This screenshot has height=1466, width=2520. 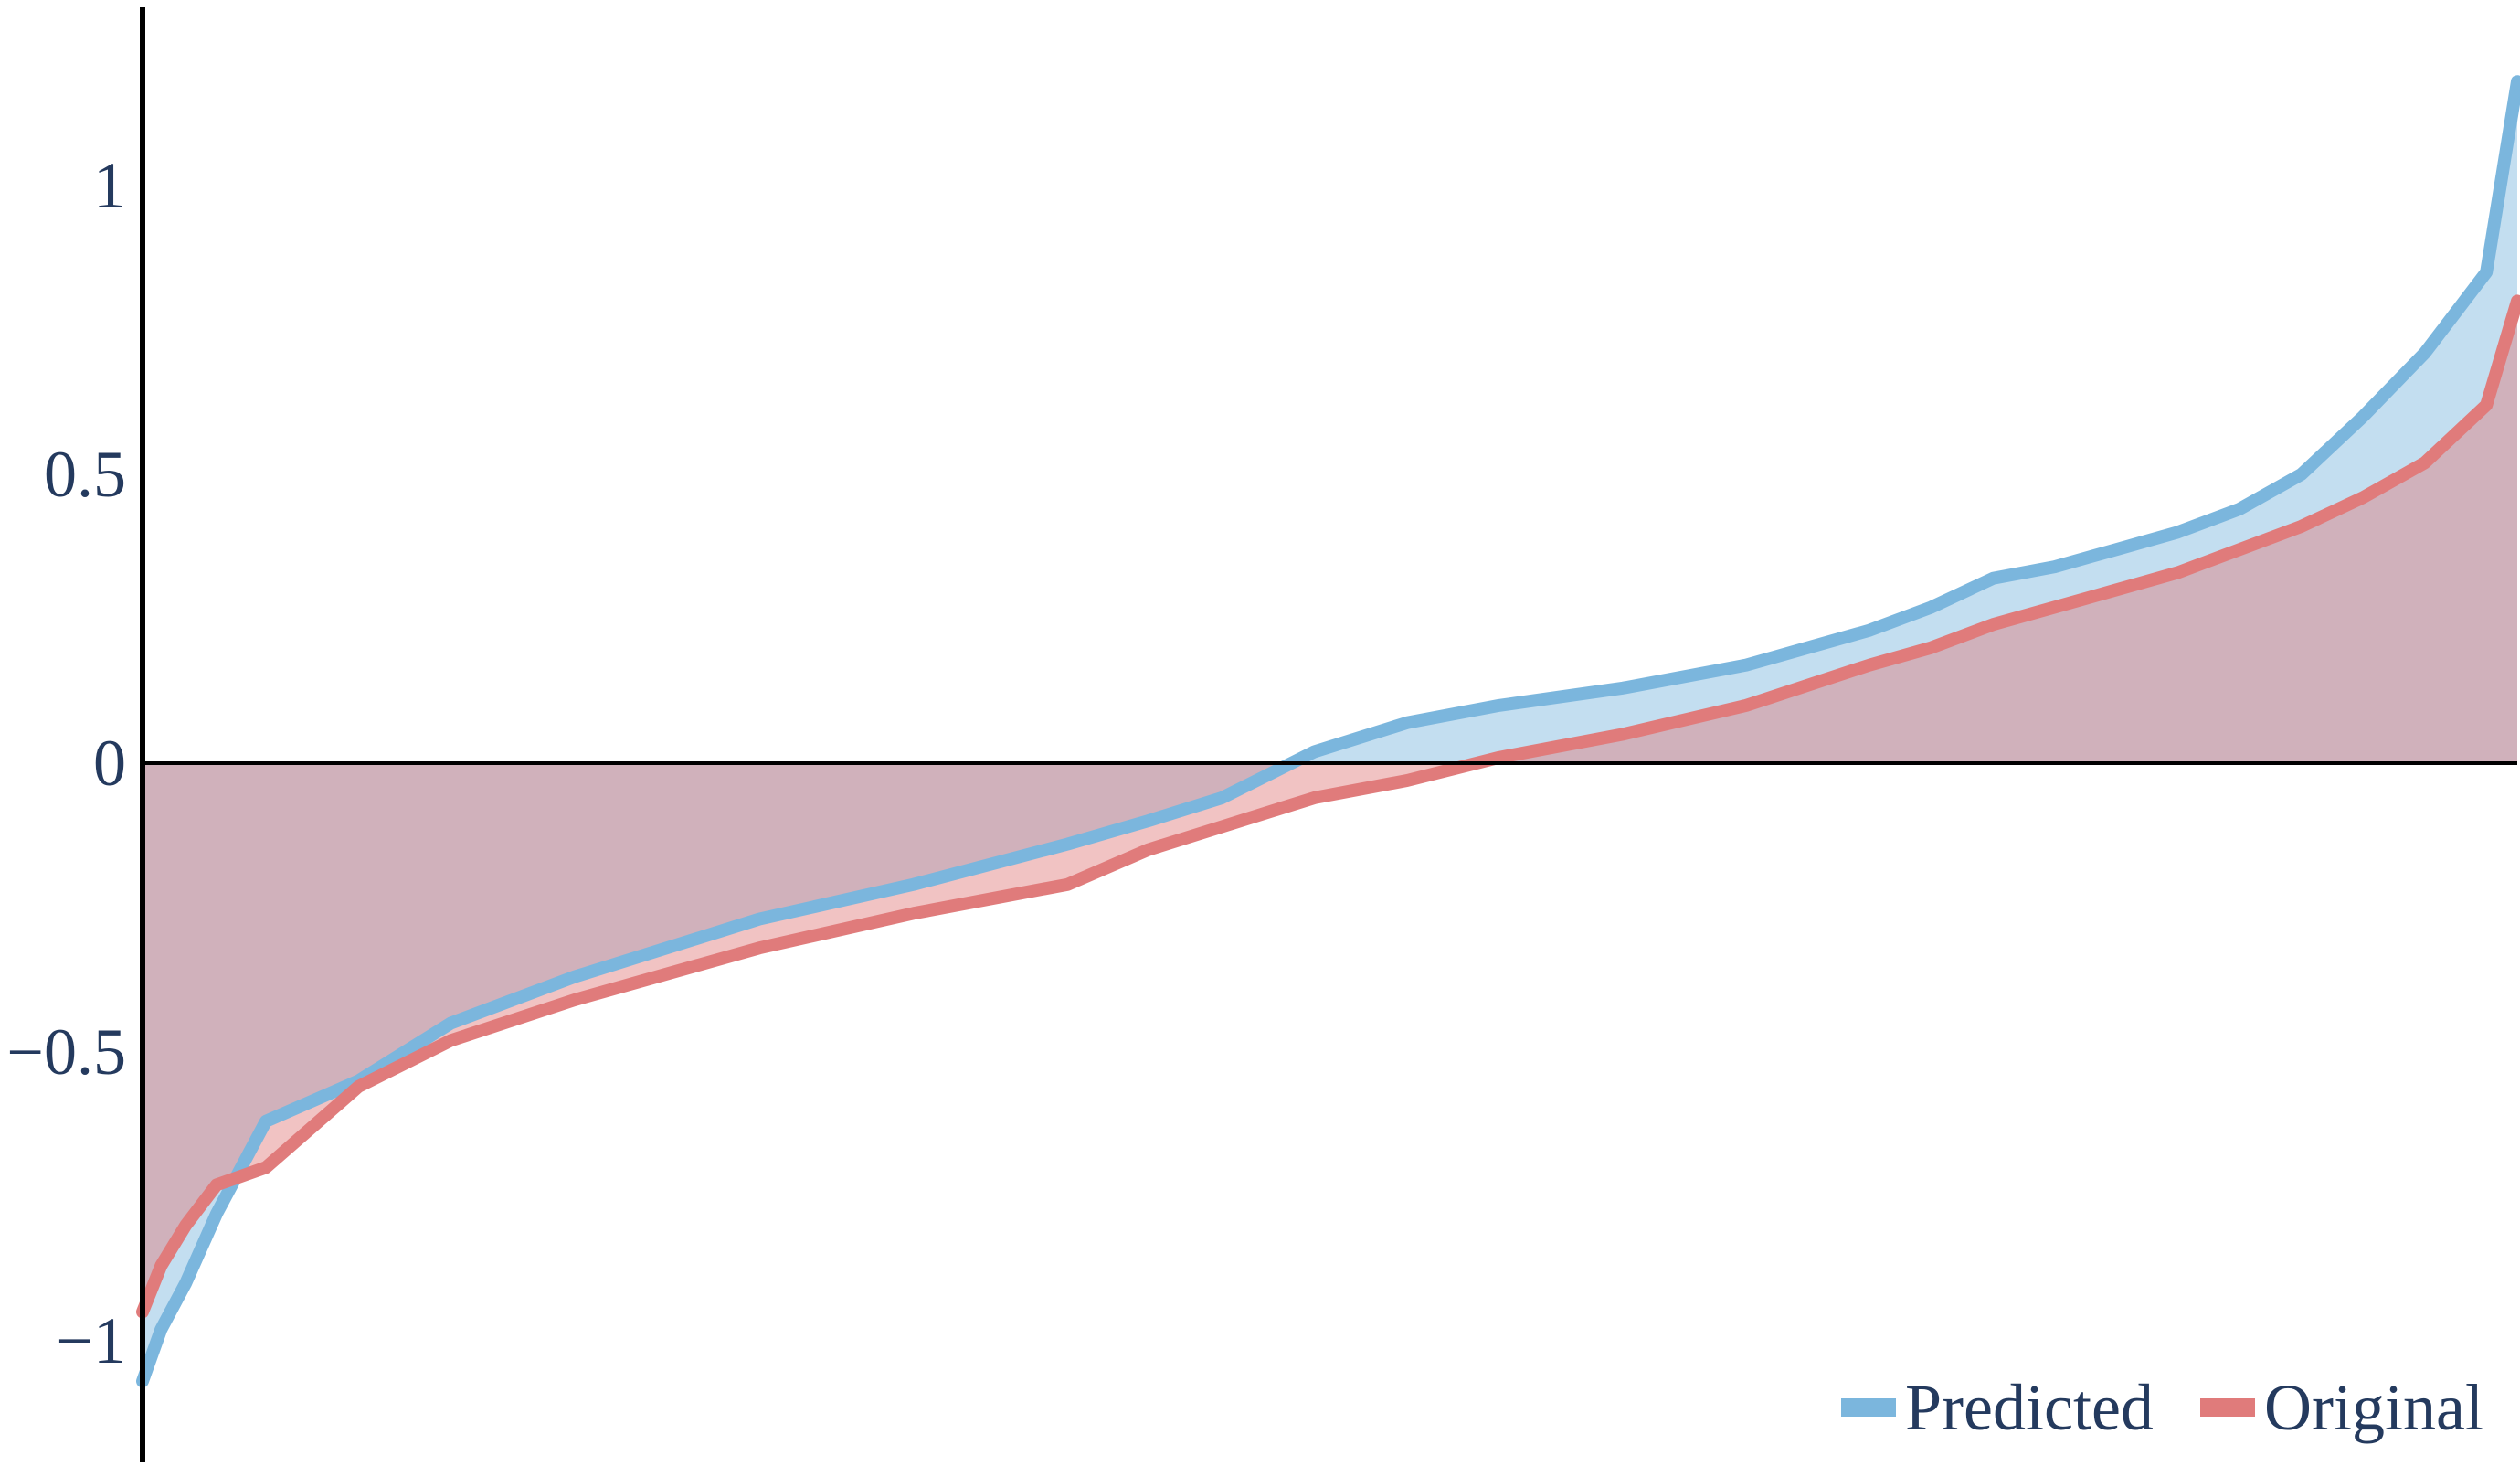 I want to click on y-tick-labels: 1 0.5 0 −0.5 −1, so click(x=66, y=763).